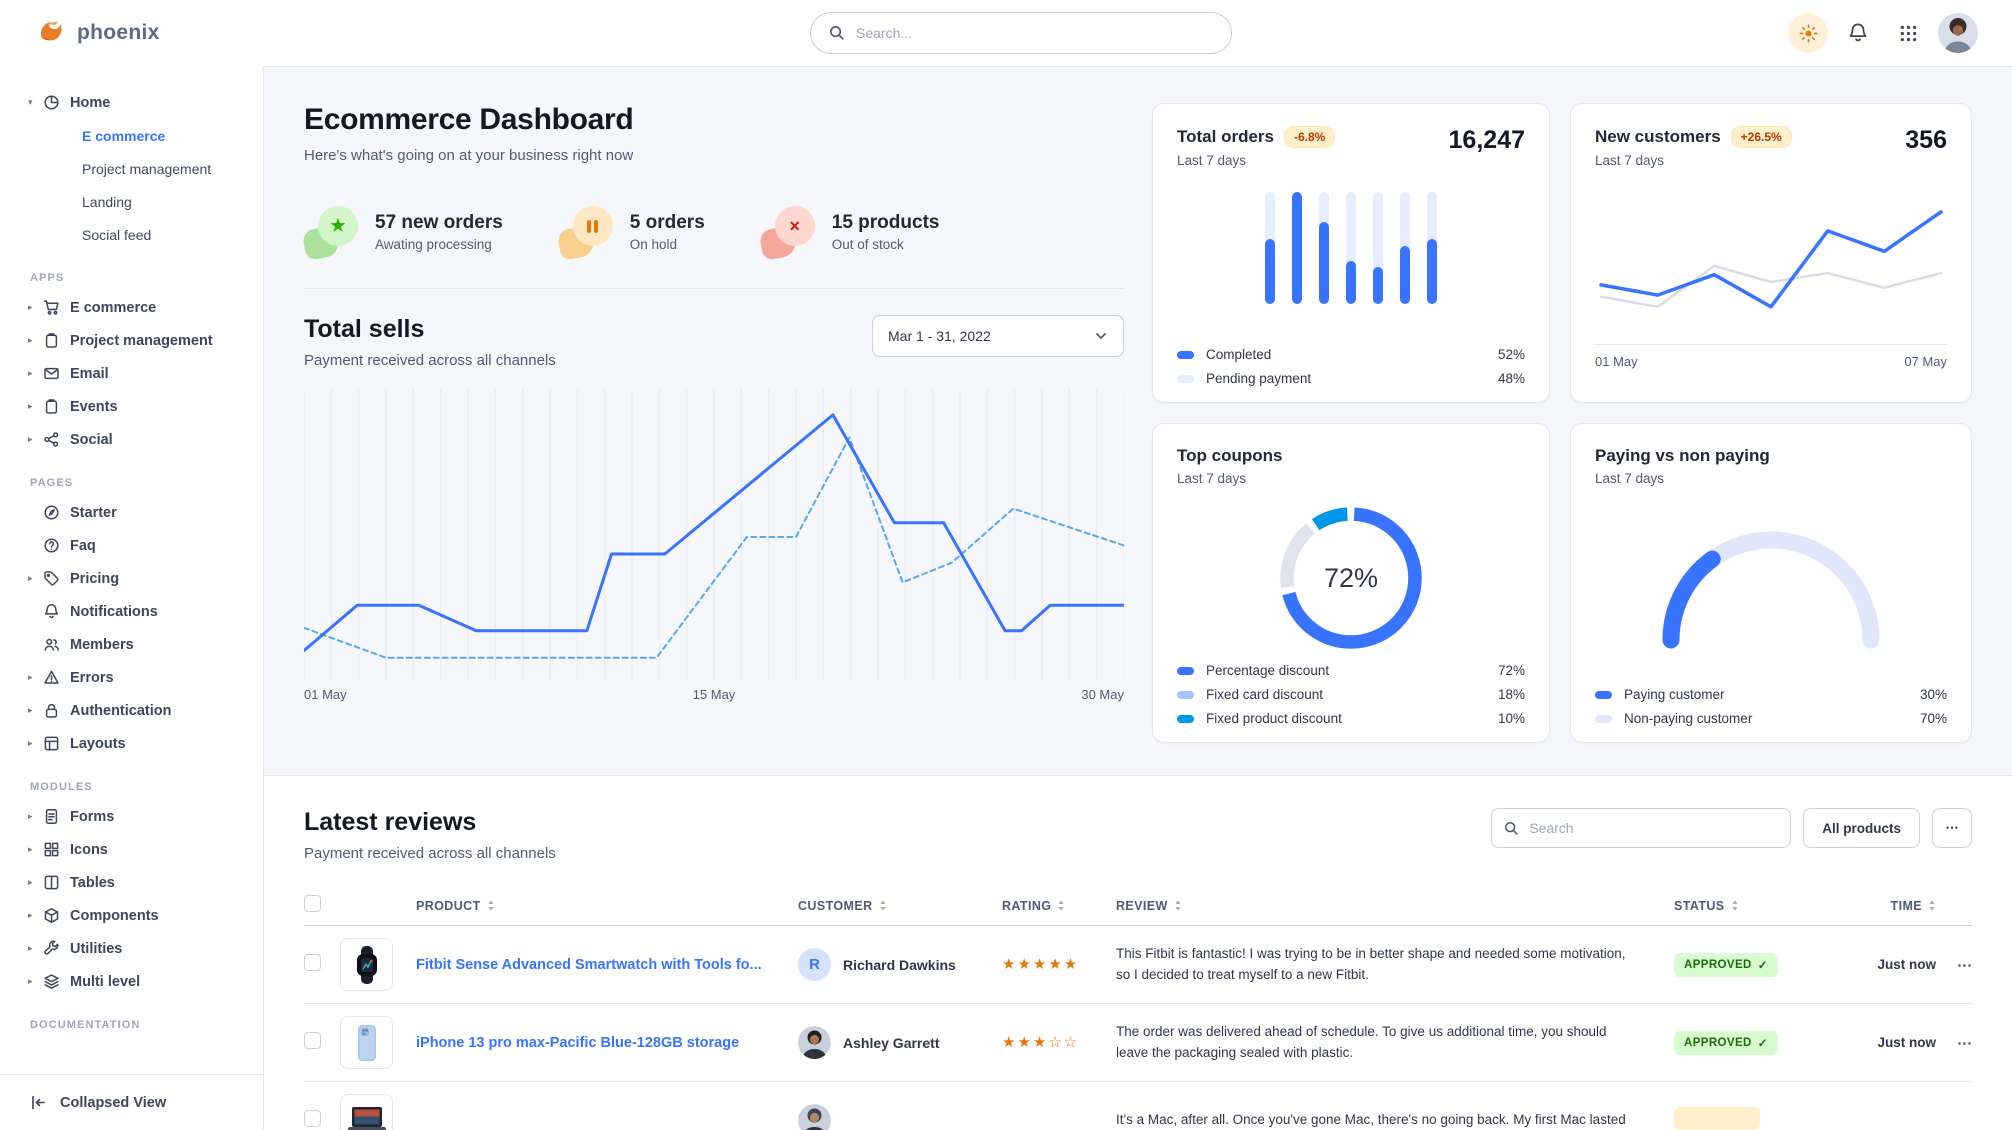  What do you see at coordinates (1059, 906) in the screenshot?
I see `column-header-rating: RATING` at bounding box center [1059, 906].